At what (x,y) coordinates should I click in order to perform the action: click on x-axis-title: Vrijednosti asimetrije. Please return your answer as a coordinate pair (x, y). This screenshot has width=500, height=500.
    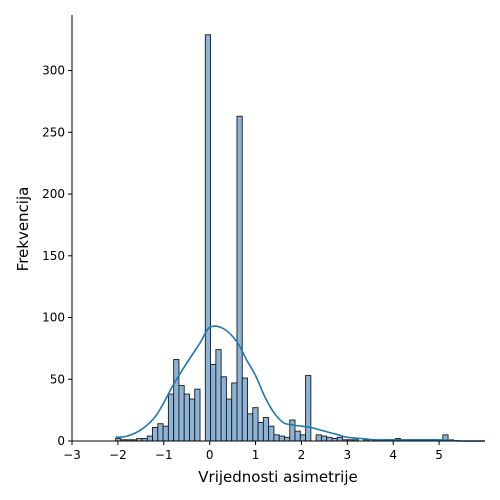
    Looking at the image, I should click on (277, 477).